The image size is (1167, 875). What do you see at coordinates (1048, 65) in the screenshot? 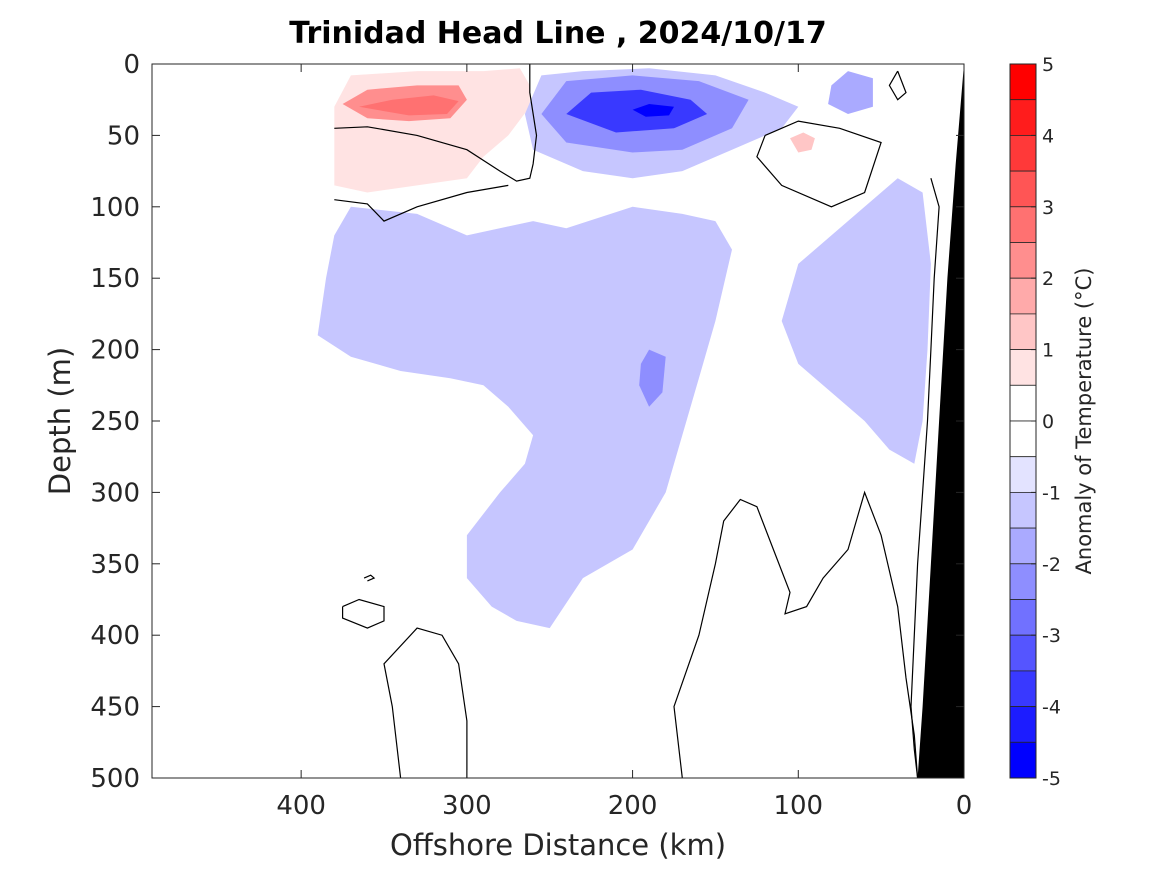
I see `colorbar-tick-label: 5` at bounding box center [1048, 65].